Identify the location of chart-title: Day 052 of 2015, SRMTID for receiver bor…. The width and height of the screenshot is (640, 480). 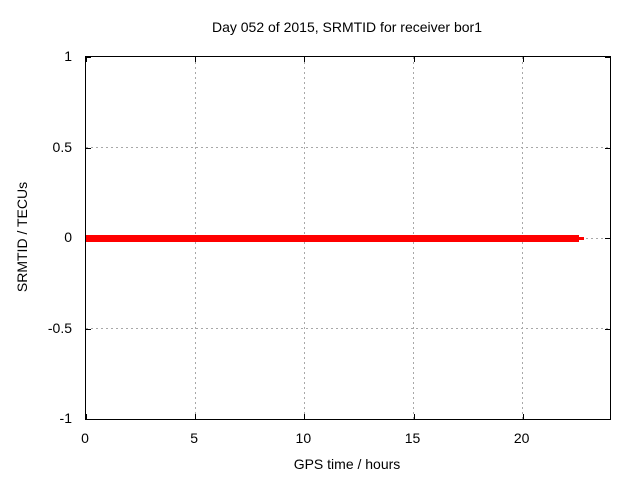
(346, 27).